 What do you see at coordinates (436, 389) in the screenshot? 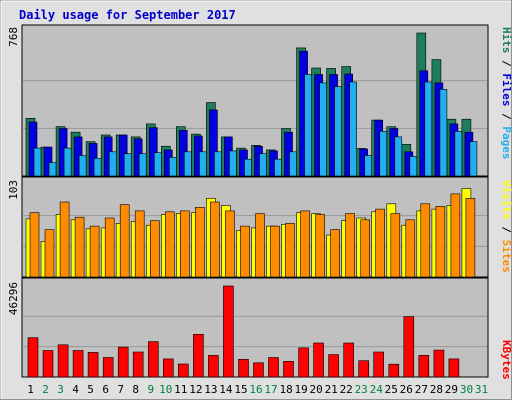
I see `x-tick-label-day-28: 28` at bounding box center [436, 389].